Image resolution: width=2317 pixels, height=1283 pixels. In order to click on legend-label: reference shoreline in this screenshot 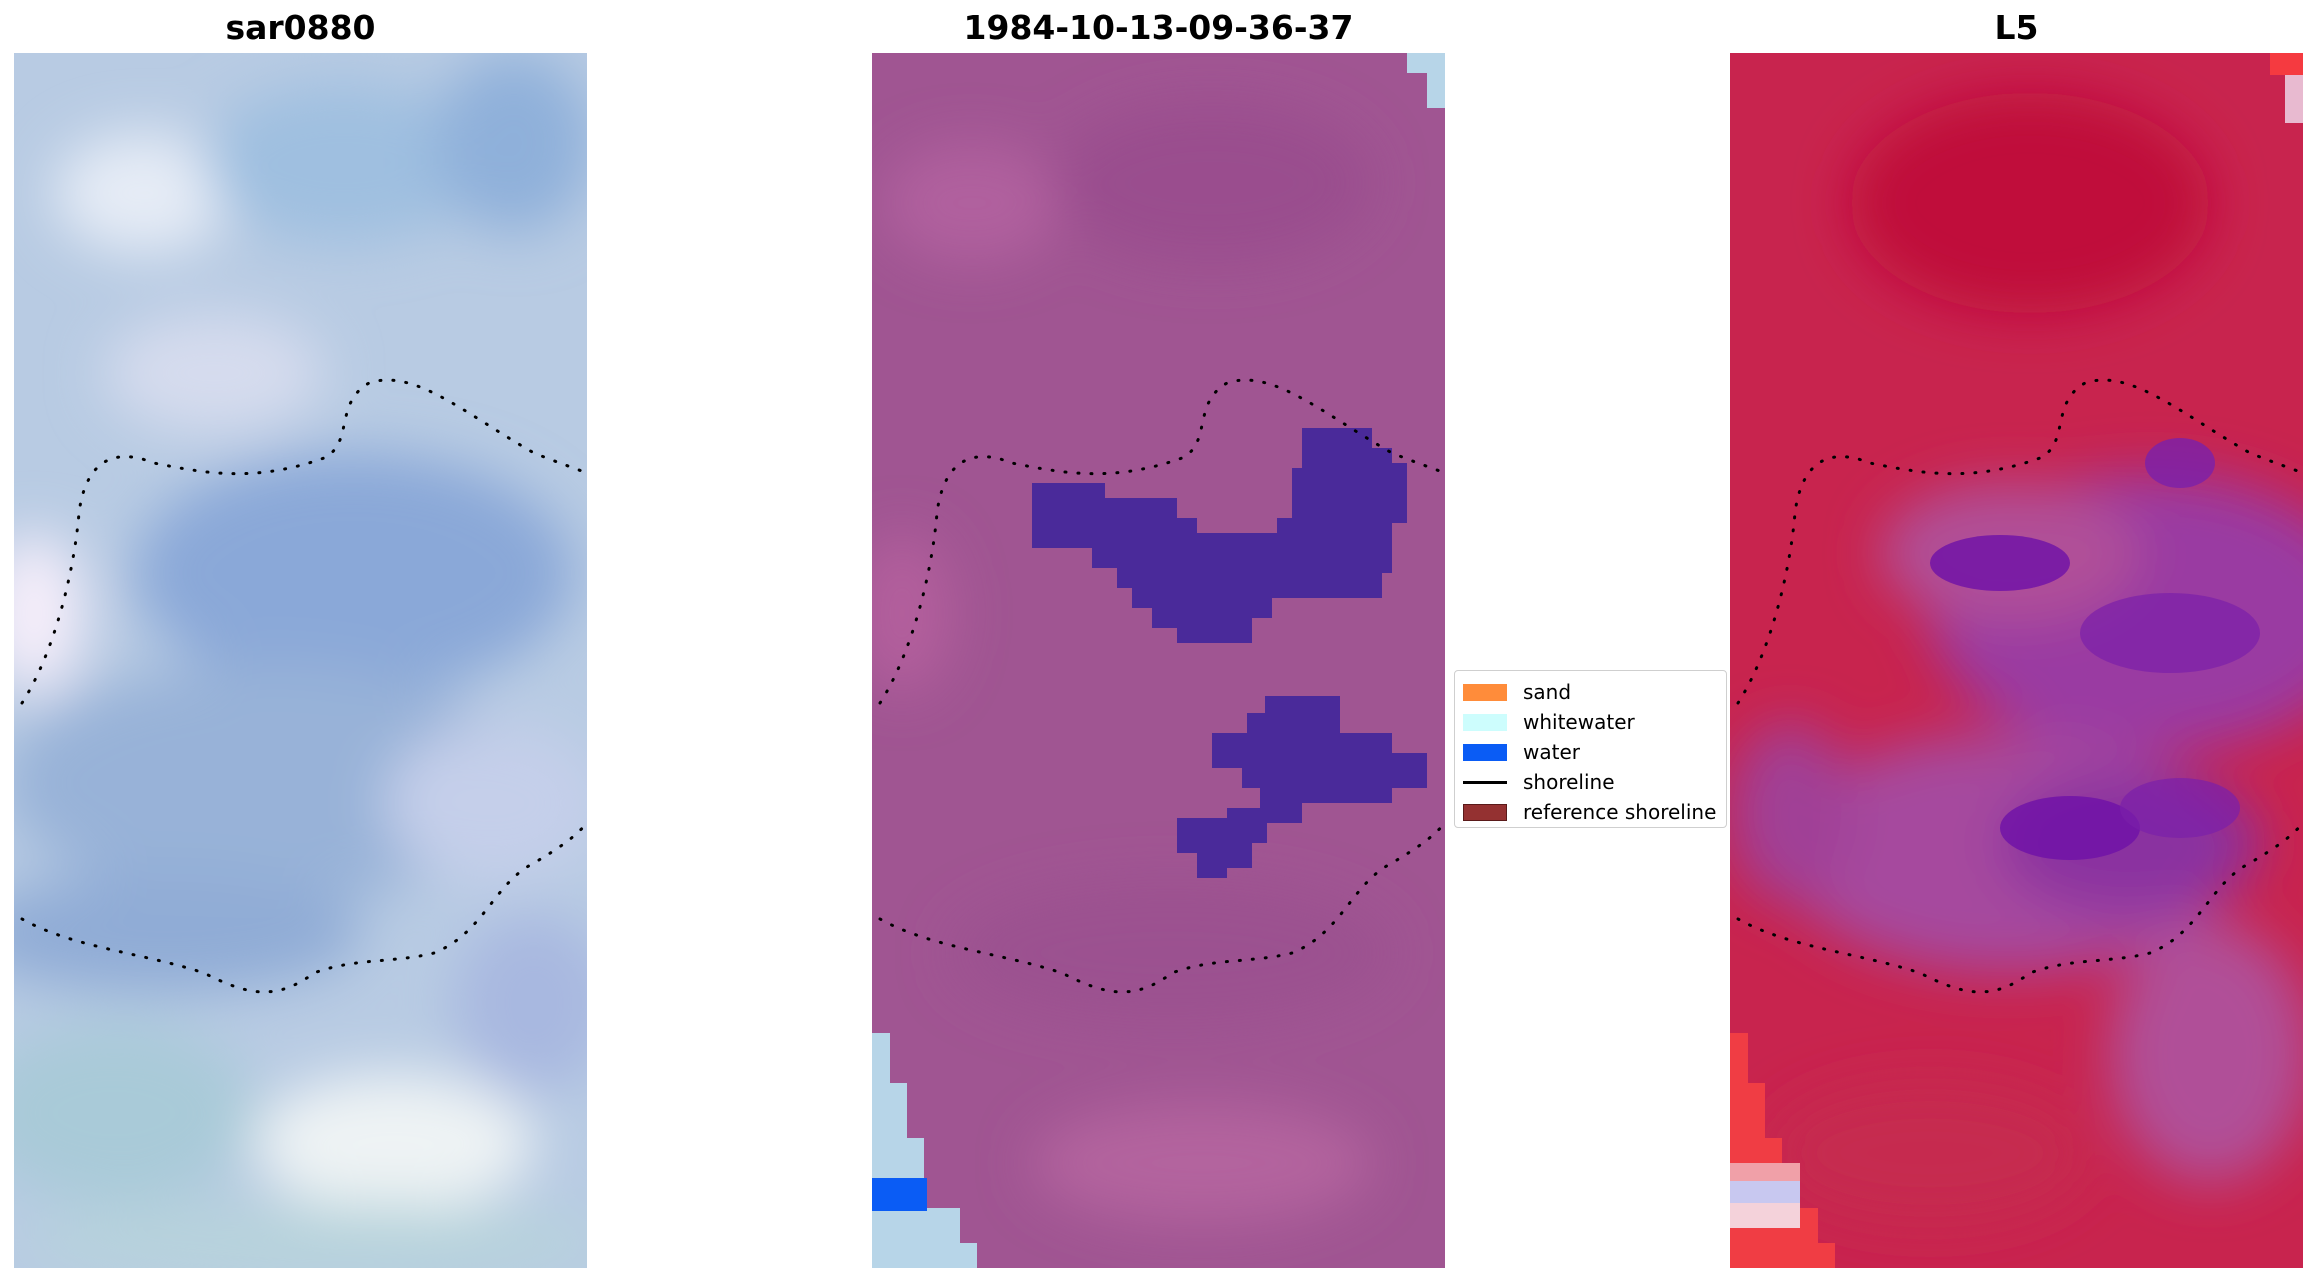, I will do `click(1620, 812)`.